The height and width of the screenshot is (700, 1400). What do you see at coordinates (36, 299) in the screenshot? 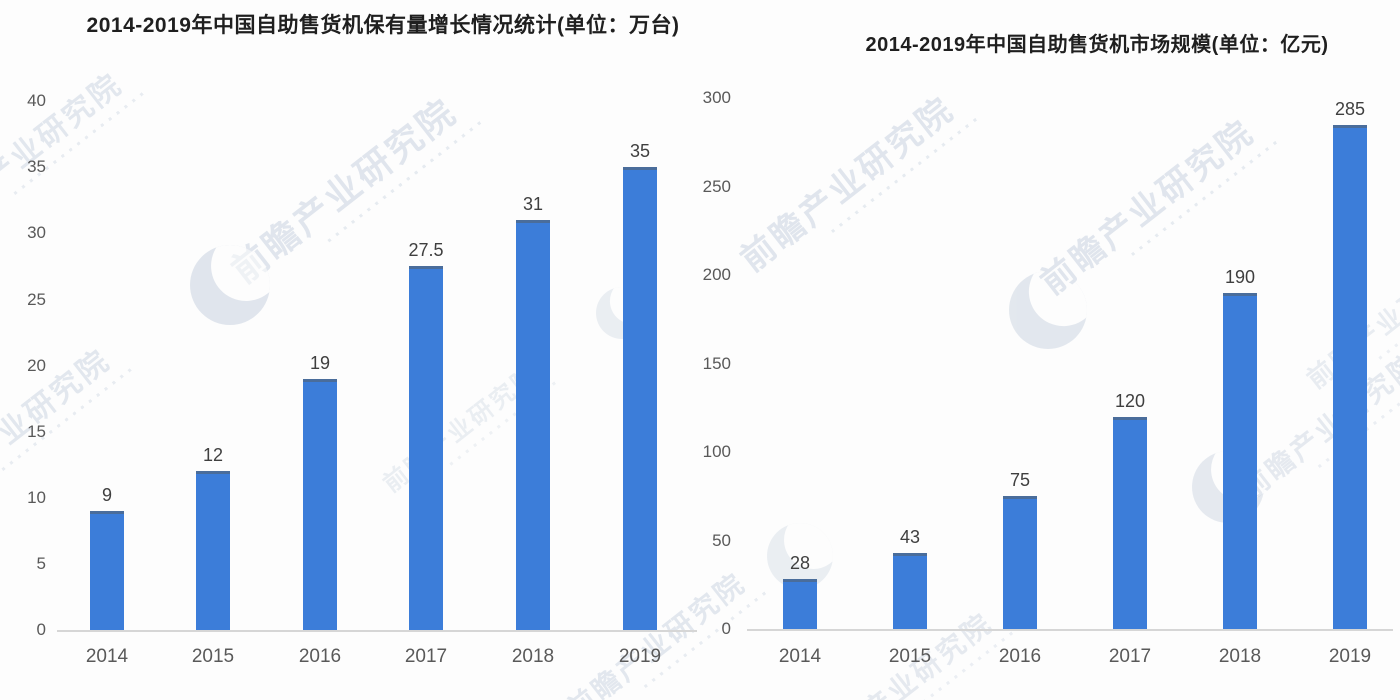
I see `y-axis-tick-label: 25` at bounding box center [36, 299].